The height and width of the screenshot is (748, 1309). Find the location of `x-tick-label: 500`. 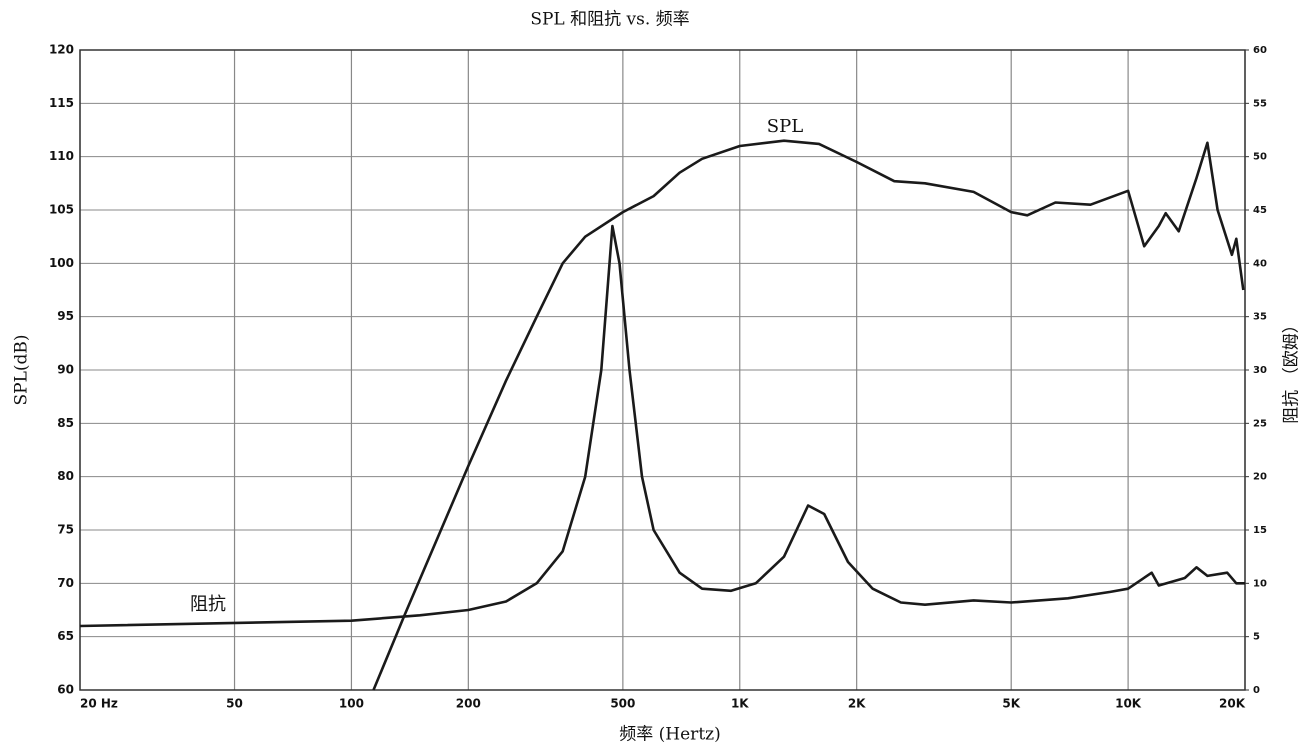

x-tick-label: 500 is located at coordinates (622, 704).